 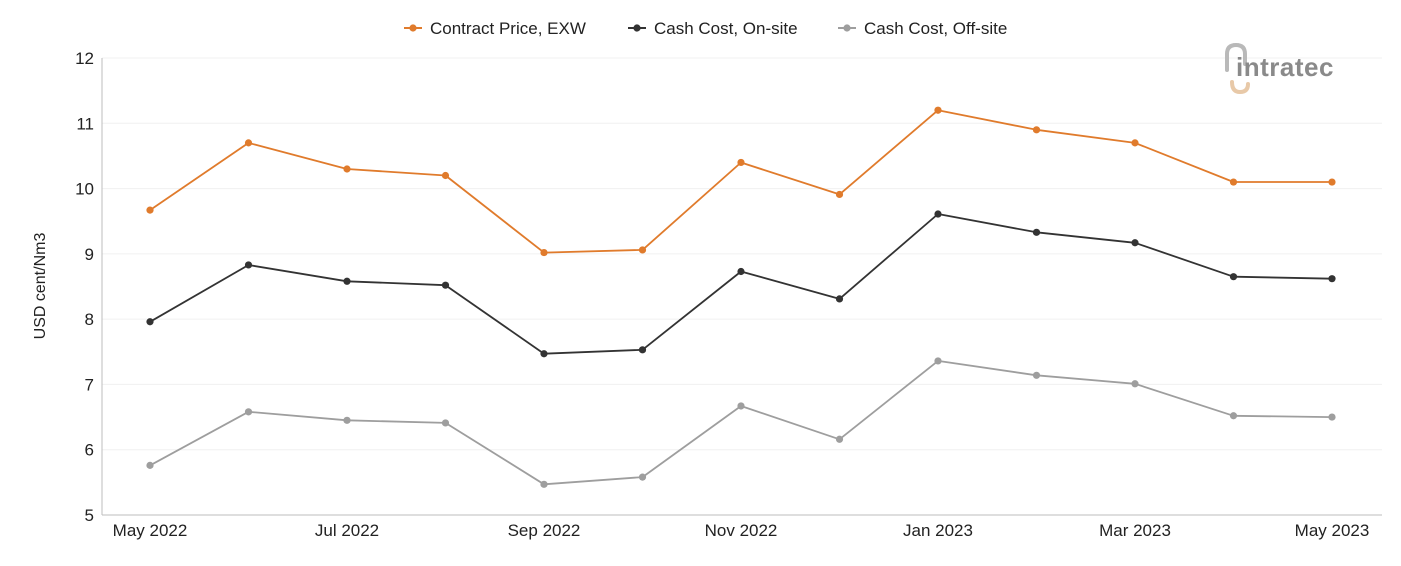 I want to click on x-tick-label: May 2023, so click(x=1332, y=530).